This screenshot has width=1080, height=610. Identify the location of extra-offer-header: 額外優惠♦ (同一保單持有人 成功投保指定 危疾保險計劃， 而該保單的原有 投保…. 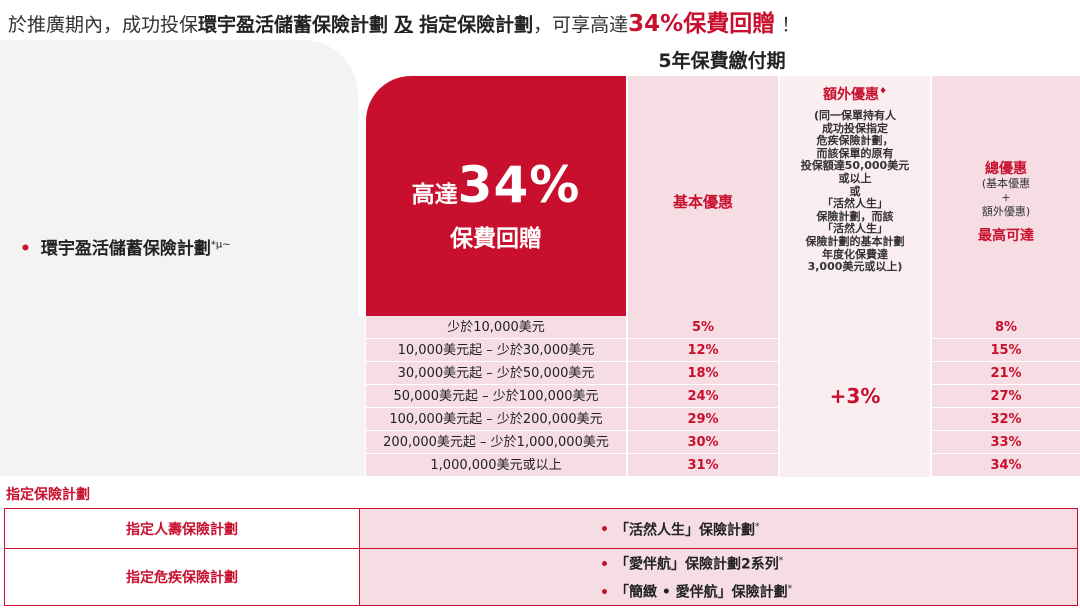
(855, 196).